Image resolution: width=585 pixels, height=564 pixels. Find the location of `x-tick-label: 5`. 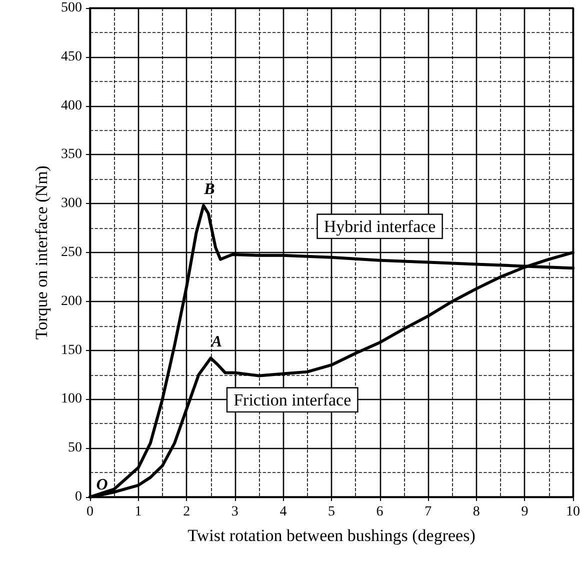

x-tick-label: 5 is located at coordinates (331, 512).